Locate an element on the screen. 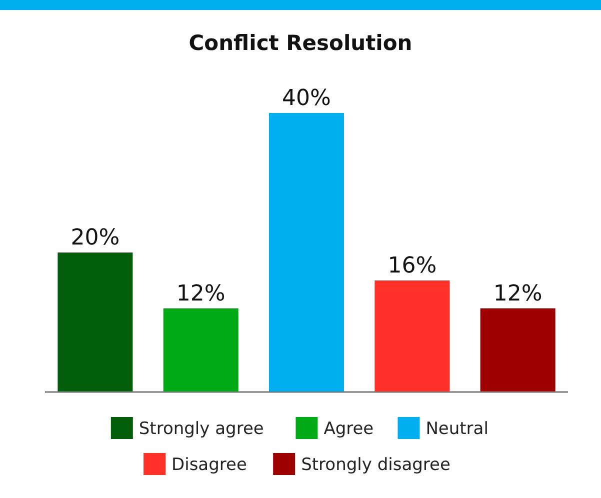 Image resolution: width=601 pixels, height=498 pixels. legend-label: Disagree is located at coordinates (209, 465).